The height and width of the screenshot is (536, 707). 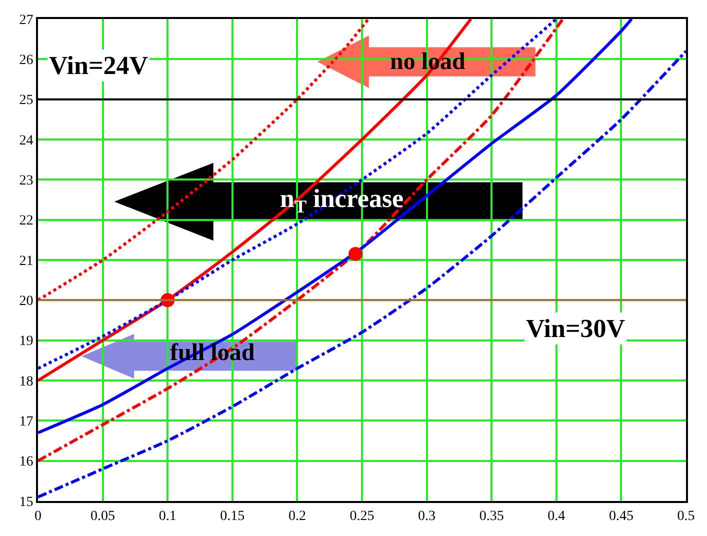 I want to click on y-tick-label: 27, so click(x=26, y=20).